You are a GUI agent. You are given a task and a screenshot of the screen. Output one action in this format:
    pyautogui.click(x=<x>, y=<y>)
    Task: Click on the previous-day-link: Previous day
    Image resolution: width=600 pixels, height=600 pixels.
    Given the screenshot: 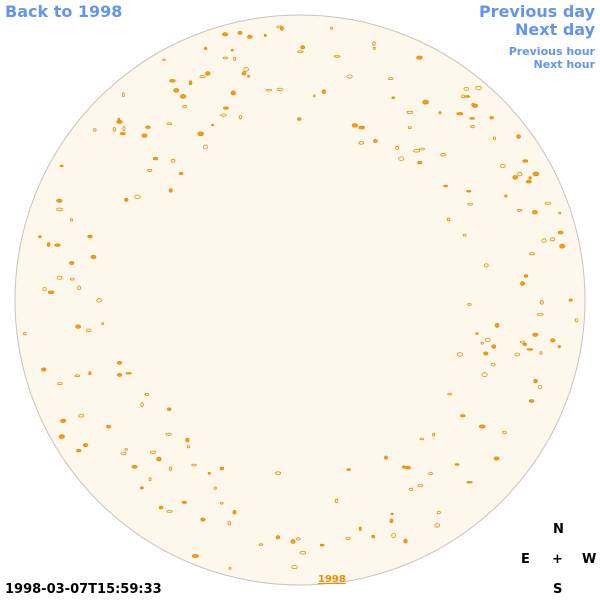 What is the action you would take?
    pyautogui.click(x=536, y=11)
    